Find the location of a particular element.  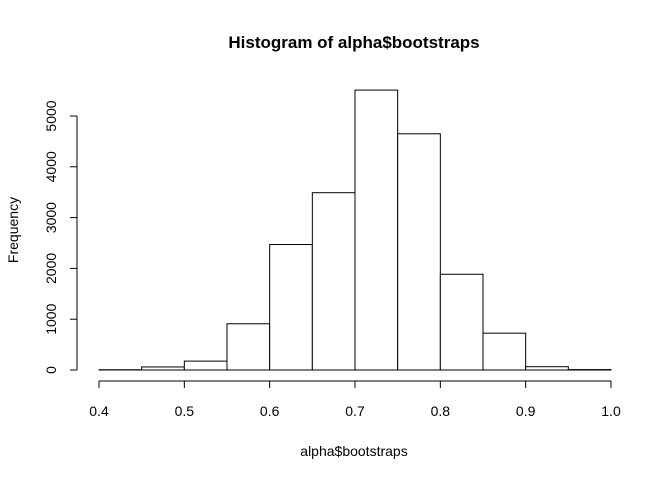

x-tick-label: 0.6 is located at coordinates (270, 411).